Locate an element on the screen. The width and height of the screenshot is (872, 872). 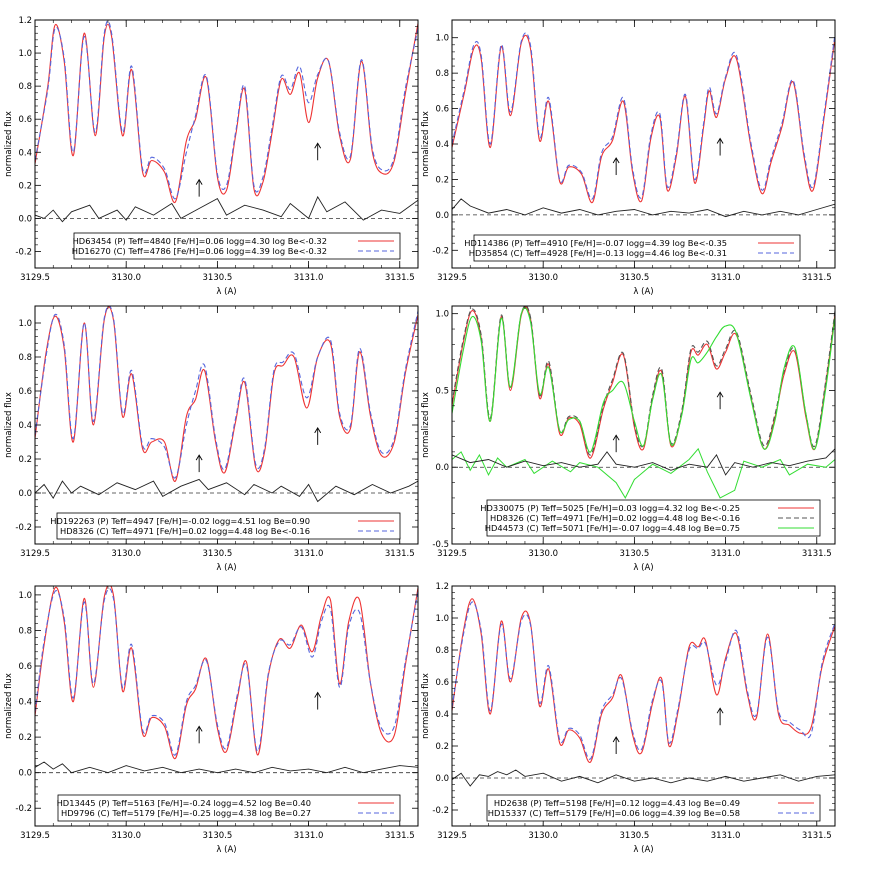
y-tick-label: -0.5 is located at coordinates (440, 545).